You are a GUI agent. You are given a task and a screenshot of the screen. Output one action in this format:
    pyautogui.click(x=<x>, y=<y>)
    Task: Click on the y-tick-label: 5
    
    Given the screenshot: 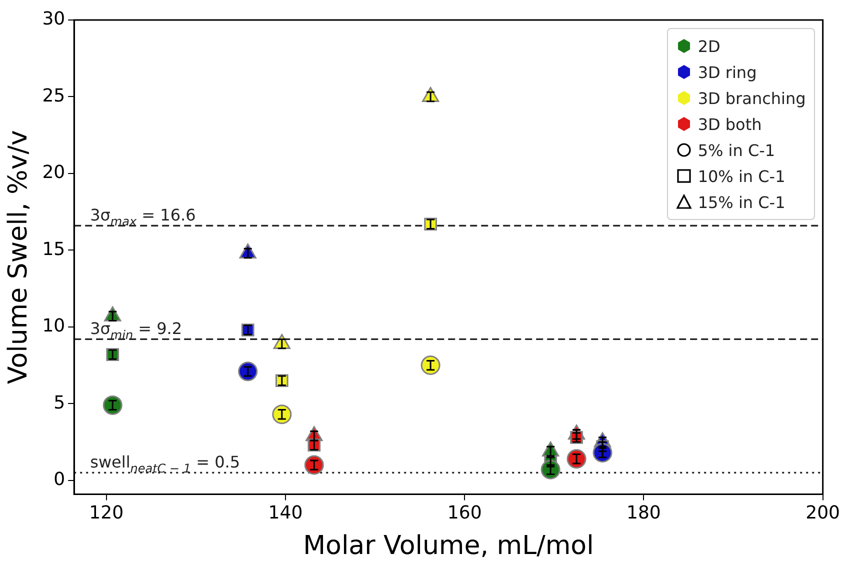 What is the action you would take?
    pyautogui.click(x=60, y=403)
    